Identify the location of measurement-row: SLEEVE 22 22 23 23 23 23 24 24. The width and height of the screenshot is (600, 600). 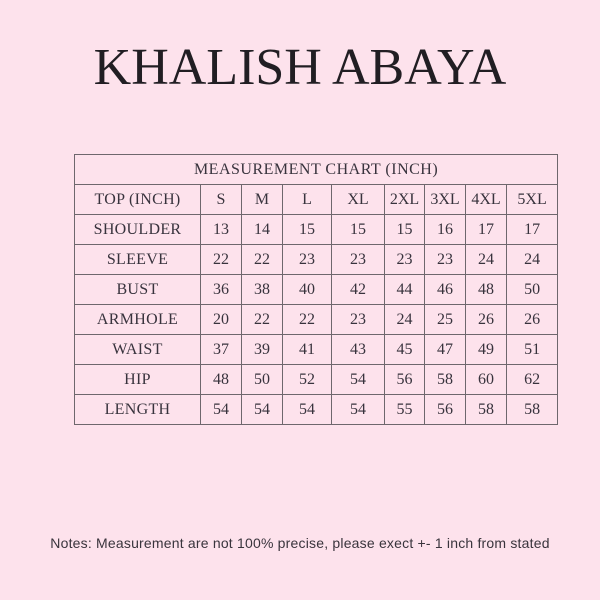
(316, 259).